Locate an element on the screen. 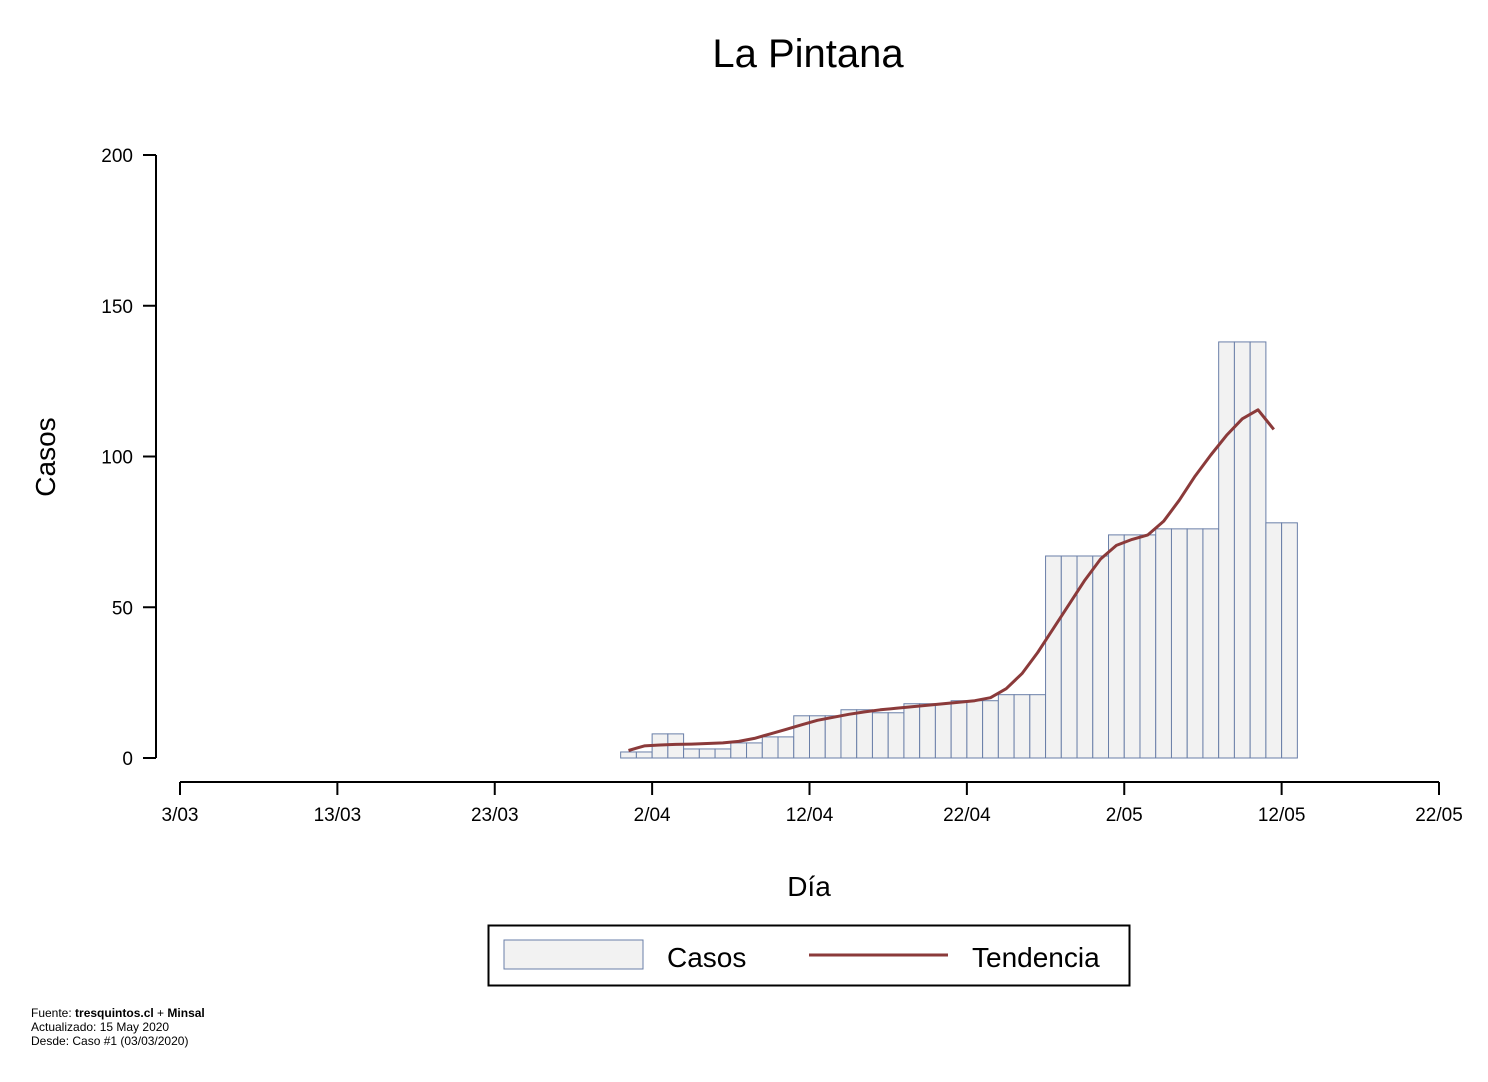  y-tick-label: 200 is located at coordinates (117, 156).